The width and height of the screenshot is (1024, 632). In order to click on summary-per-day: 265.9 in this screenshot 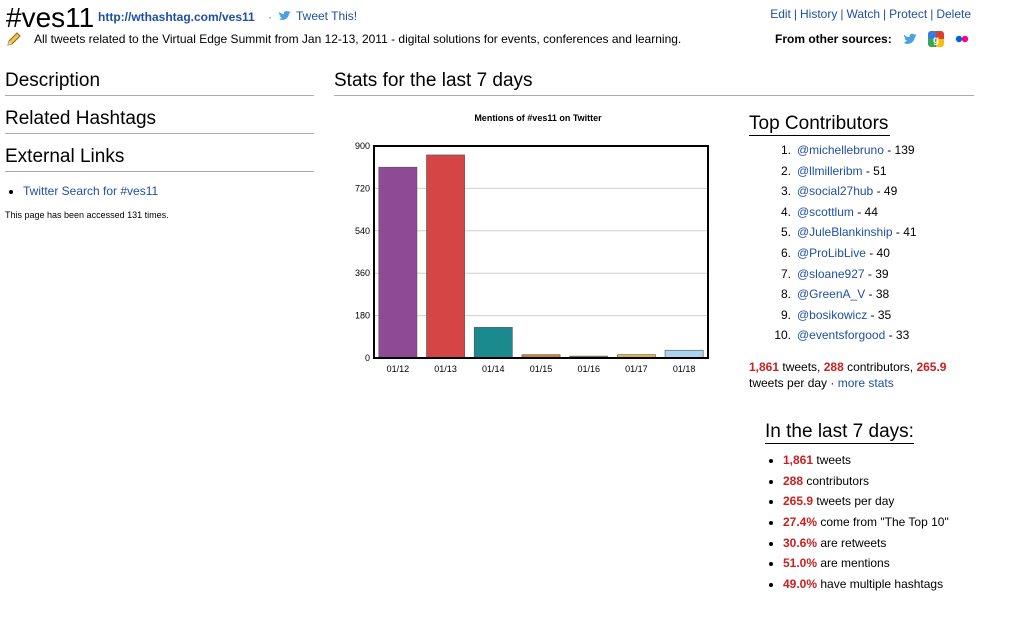, I will do `click(931, 367)`.